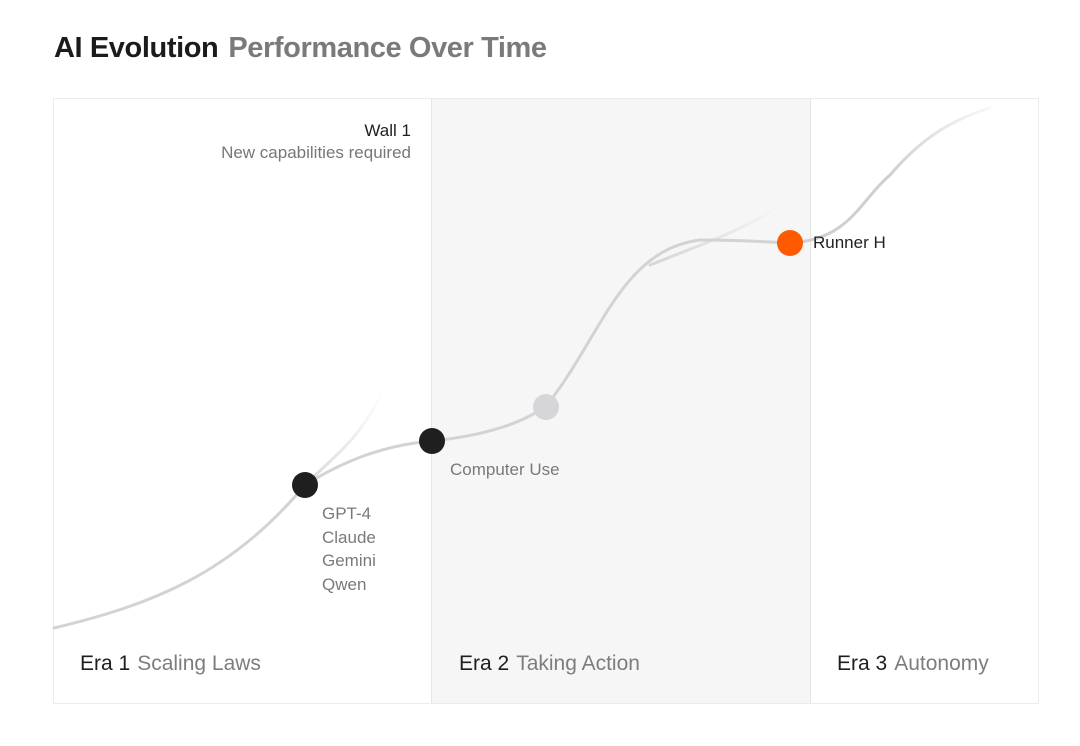  Describe the element at coordinates (387, 130) in the screenshot. I see `wall-title: Wall 1` at that location.